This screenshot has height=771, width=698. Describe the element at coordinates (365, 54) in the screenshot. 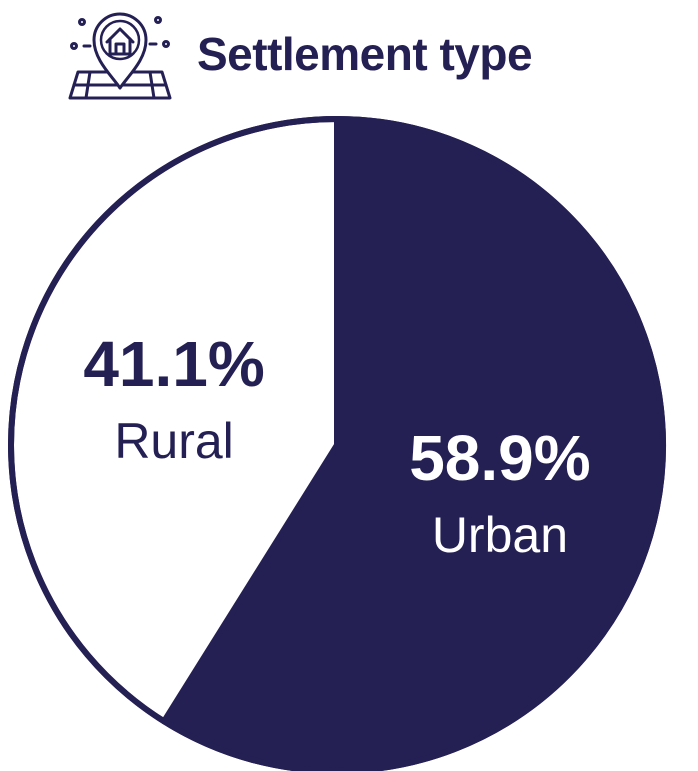

I see `chart-title: Settlement type` at that location.